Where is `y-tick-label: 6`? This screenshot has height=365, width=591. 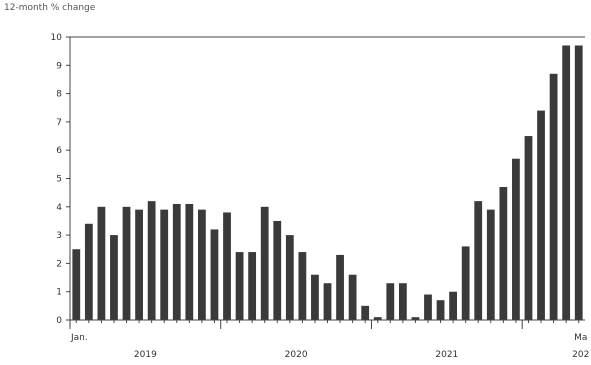
y-tick-label: 6 is located at coordinates (59, 151).